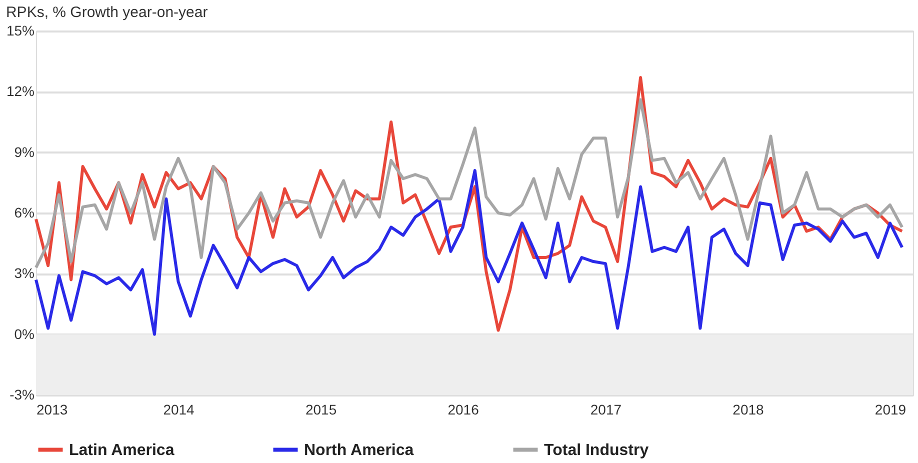 This screenshot has height=463, width=918. I want to click on x-tick-label: 2017, so click(606, 410).